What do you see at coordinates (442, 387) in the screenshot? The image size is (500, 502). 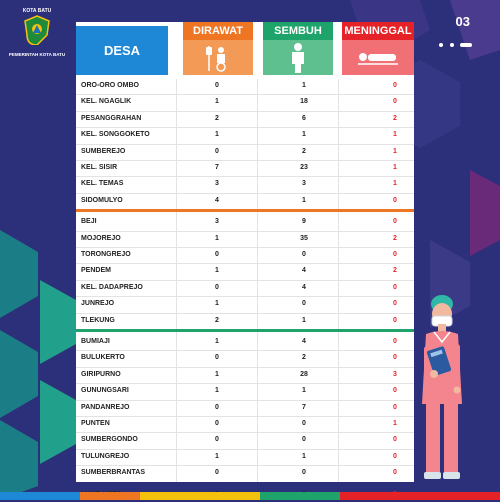 I see `nurse-illustration` at bounding box center [442, 387].